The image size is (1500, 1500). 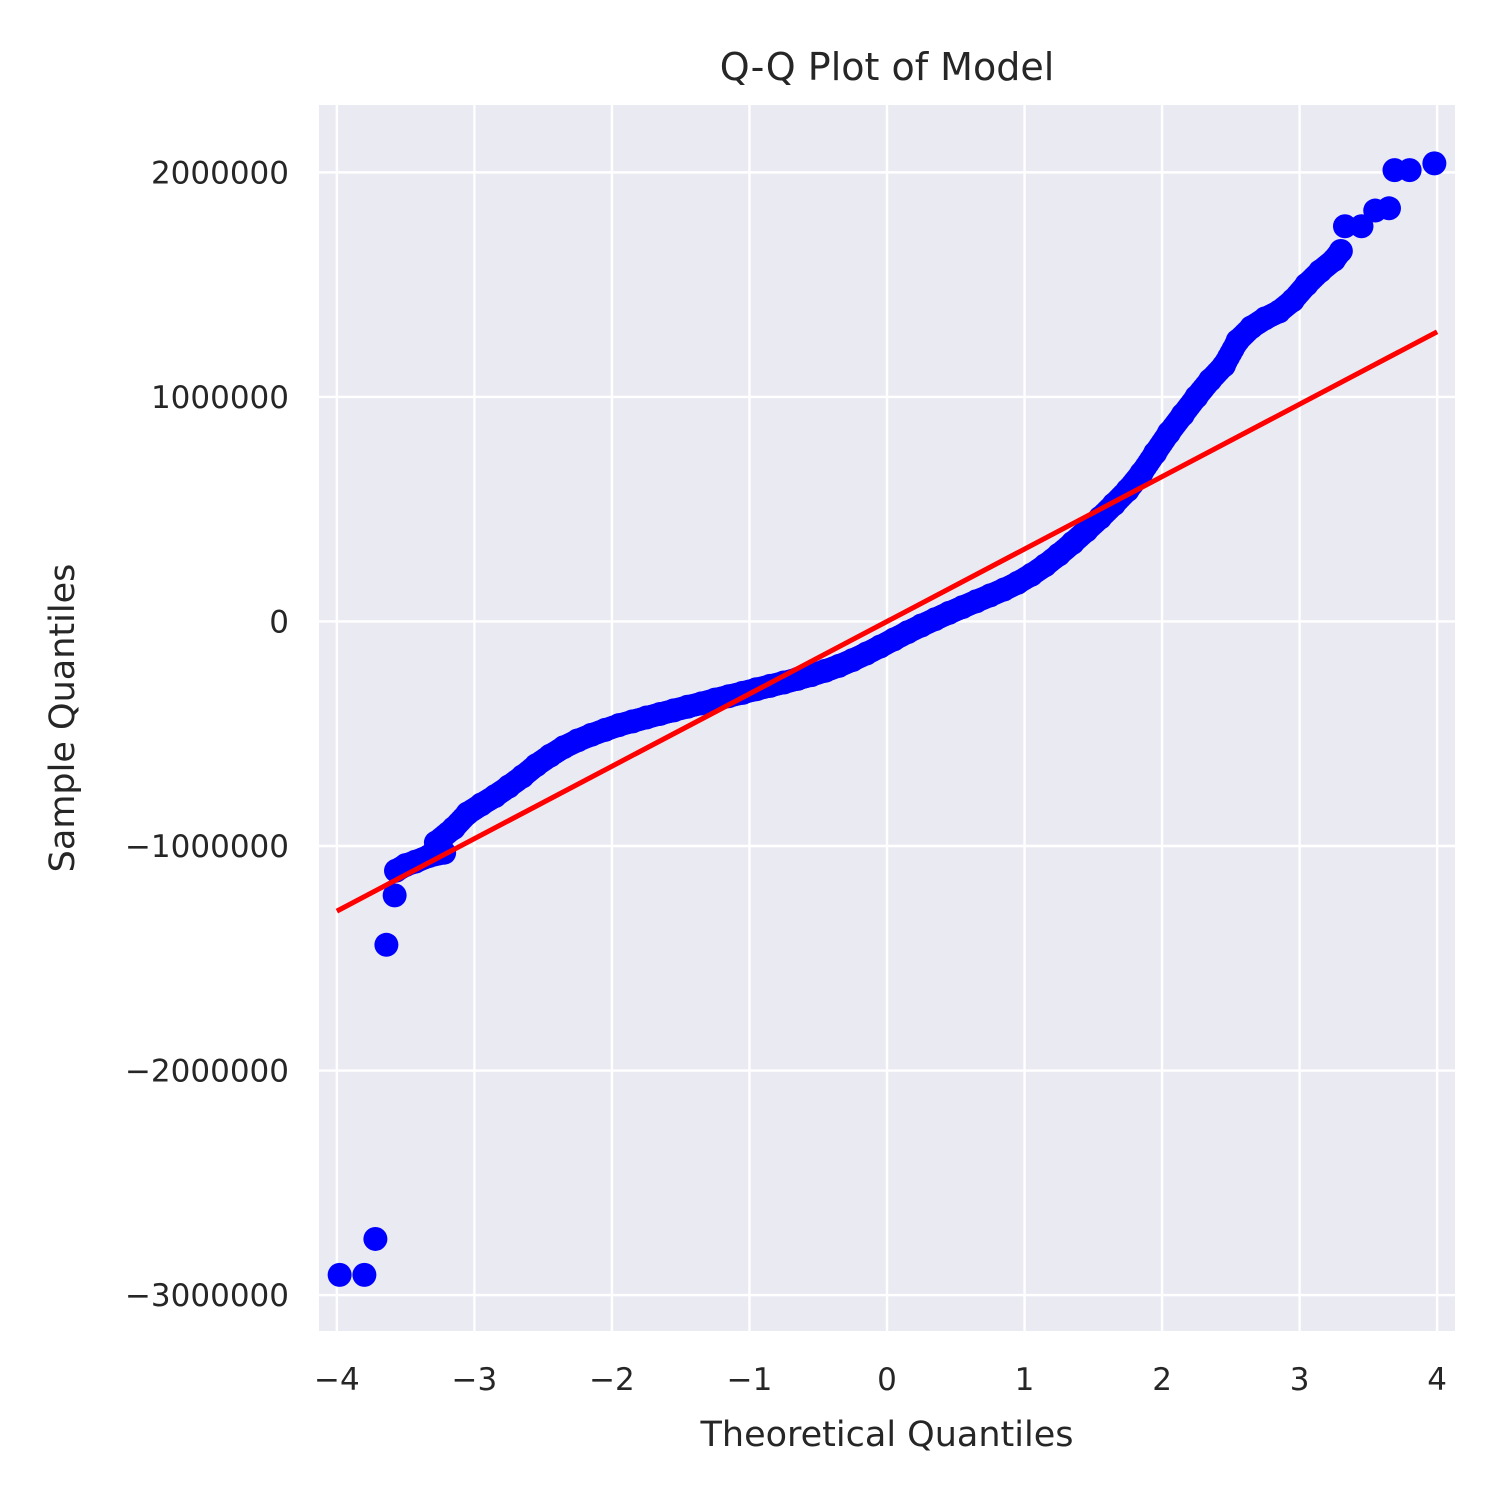 What do you see at coordinates (887, 1435) in the screenshot?
I see `x-axis-title: Theoretical Quantiles` at bounding box center [887, 1435].